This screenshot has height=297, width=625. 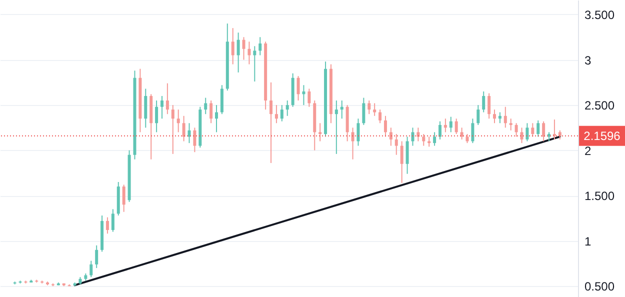 What do you see at coordinates (599, 196) in the screenshot?
I see `y-tick-label: 1.500` at bounding box center [599, 196].